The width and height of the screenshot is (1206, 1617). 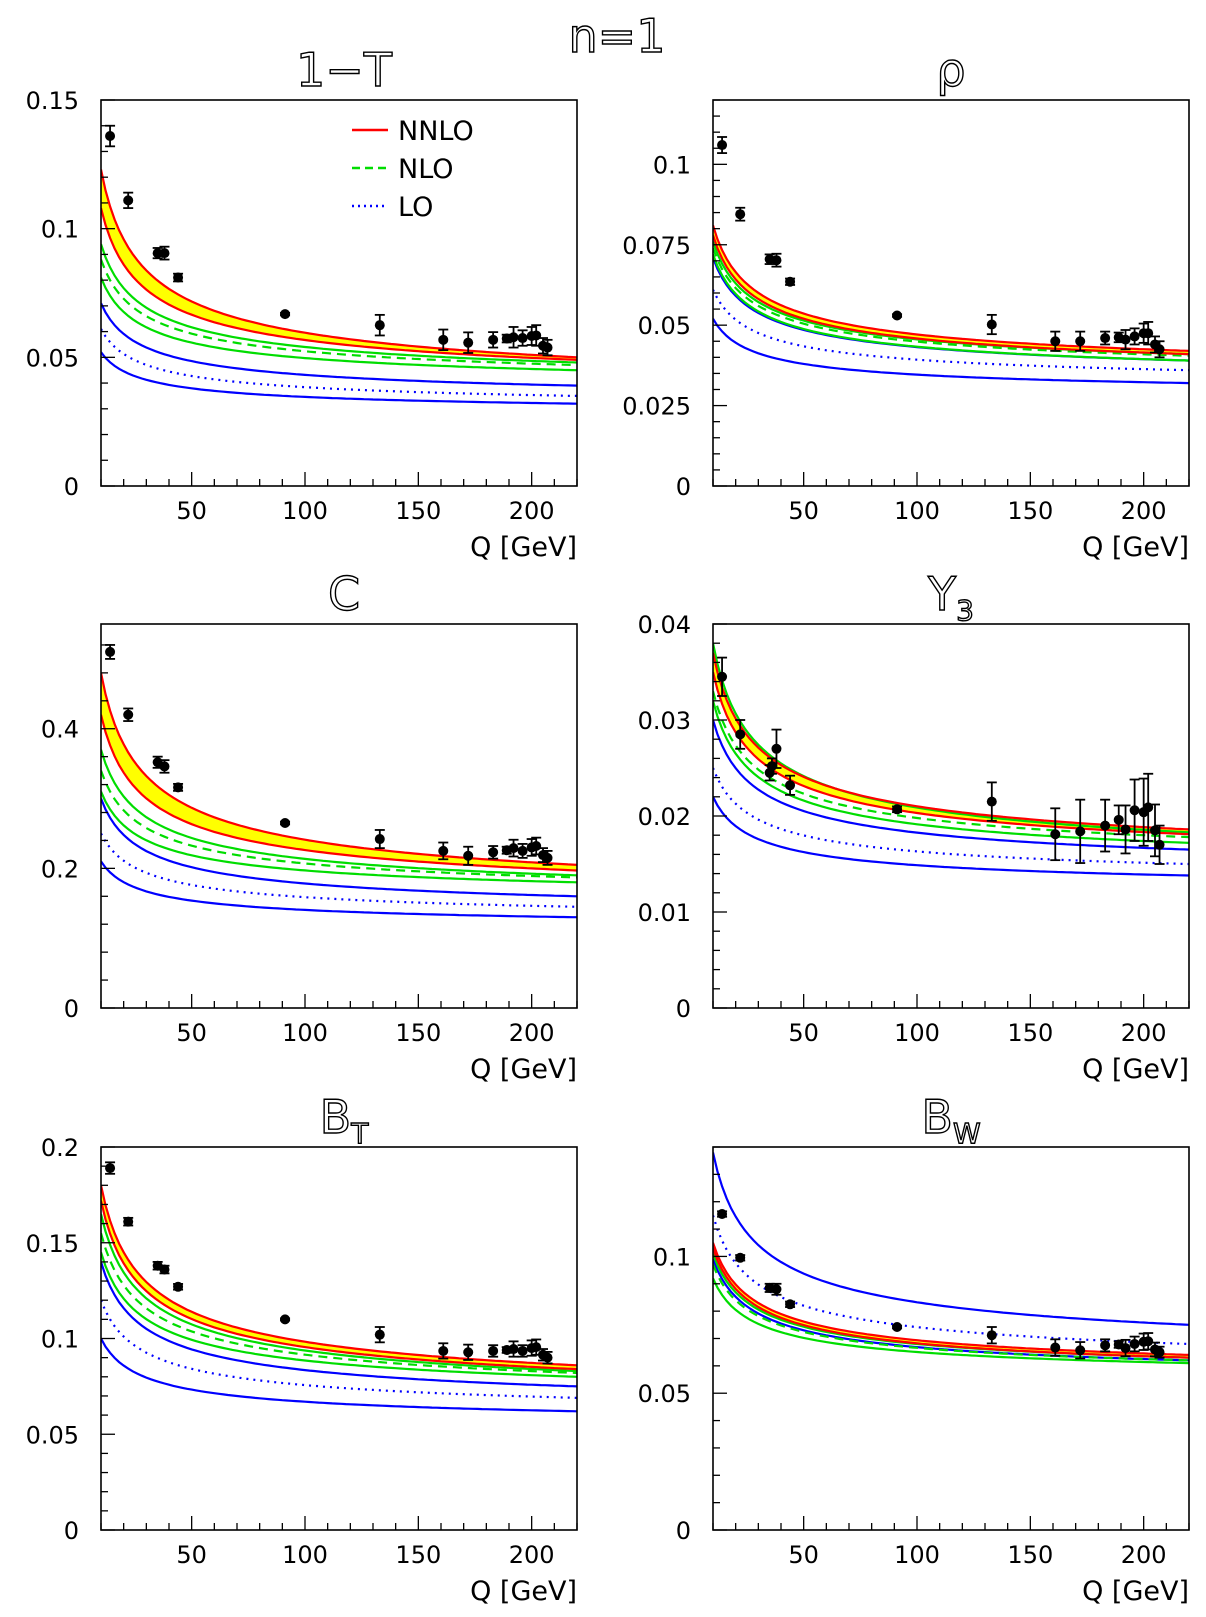 I want to click on y-tick-label: 0.03, so click(x=664, y=721).